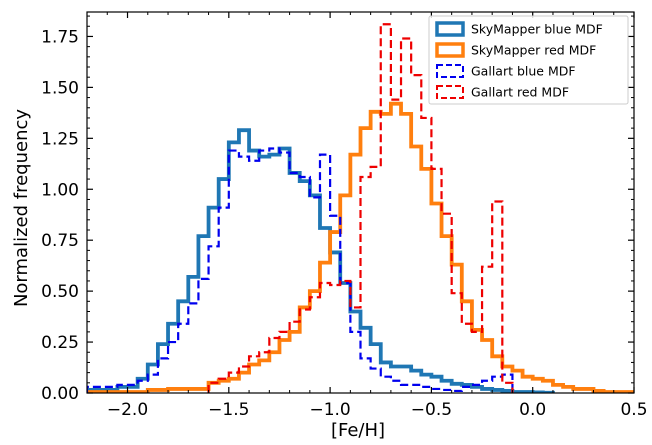 The image size is (652, 445). What do you see at coordinates (127, 410) in the screenshot?
I see `x-tick-label: −2.0` at bounding box center [127, 410].